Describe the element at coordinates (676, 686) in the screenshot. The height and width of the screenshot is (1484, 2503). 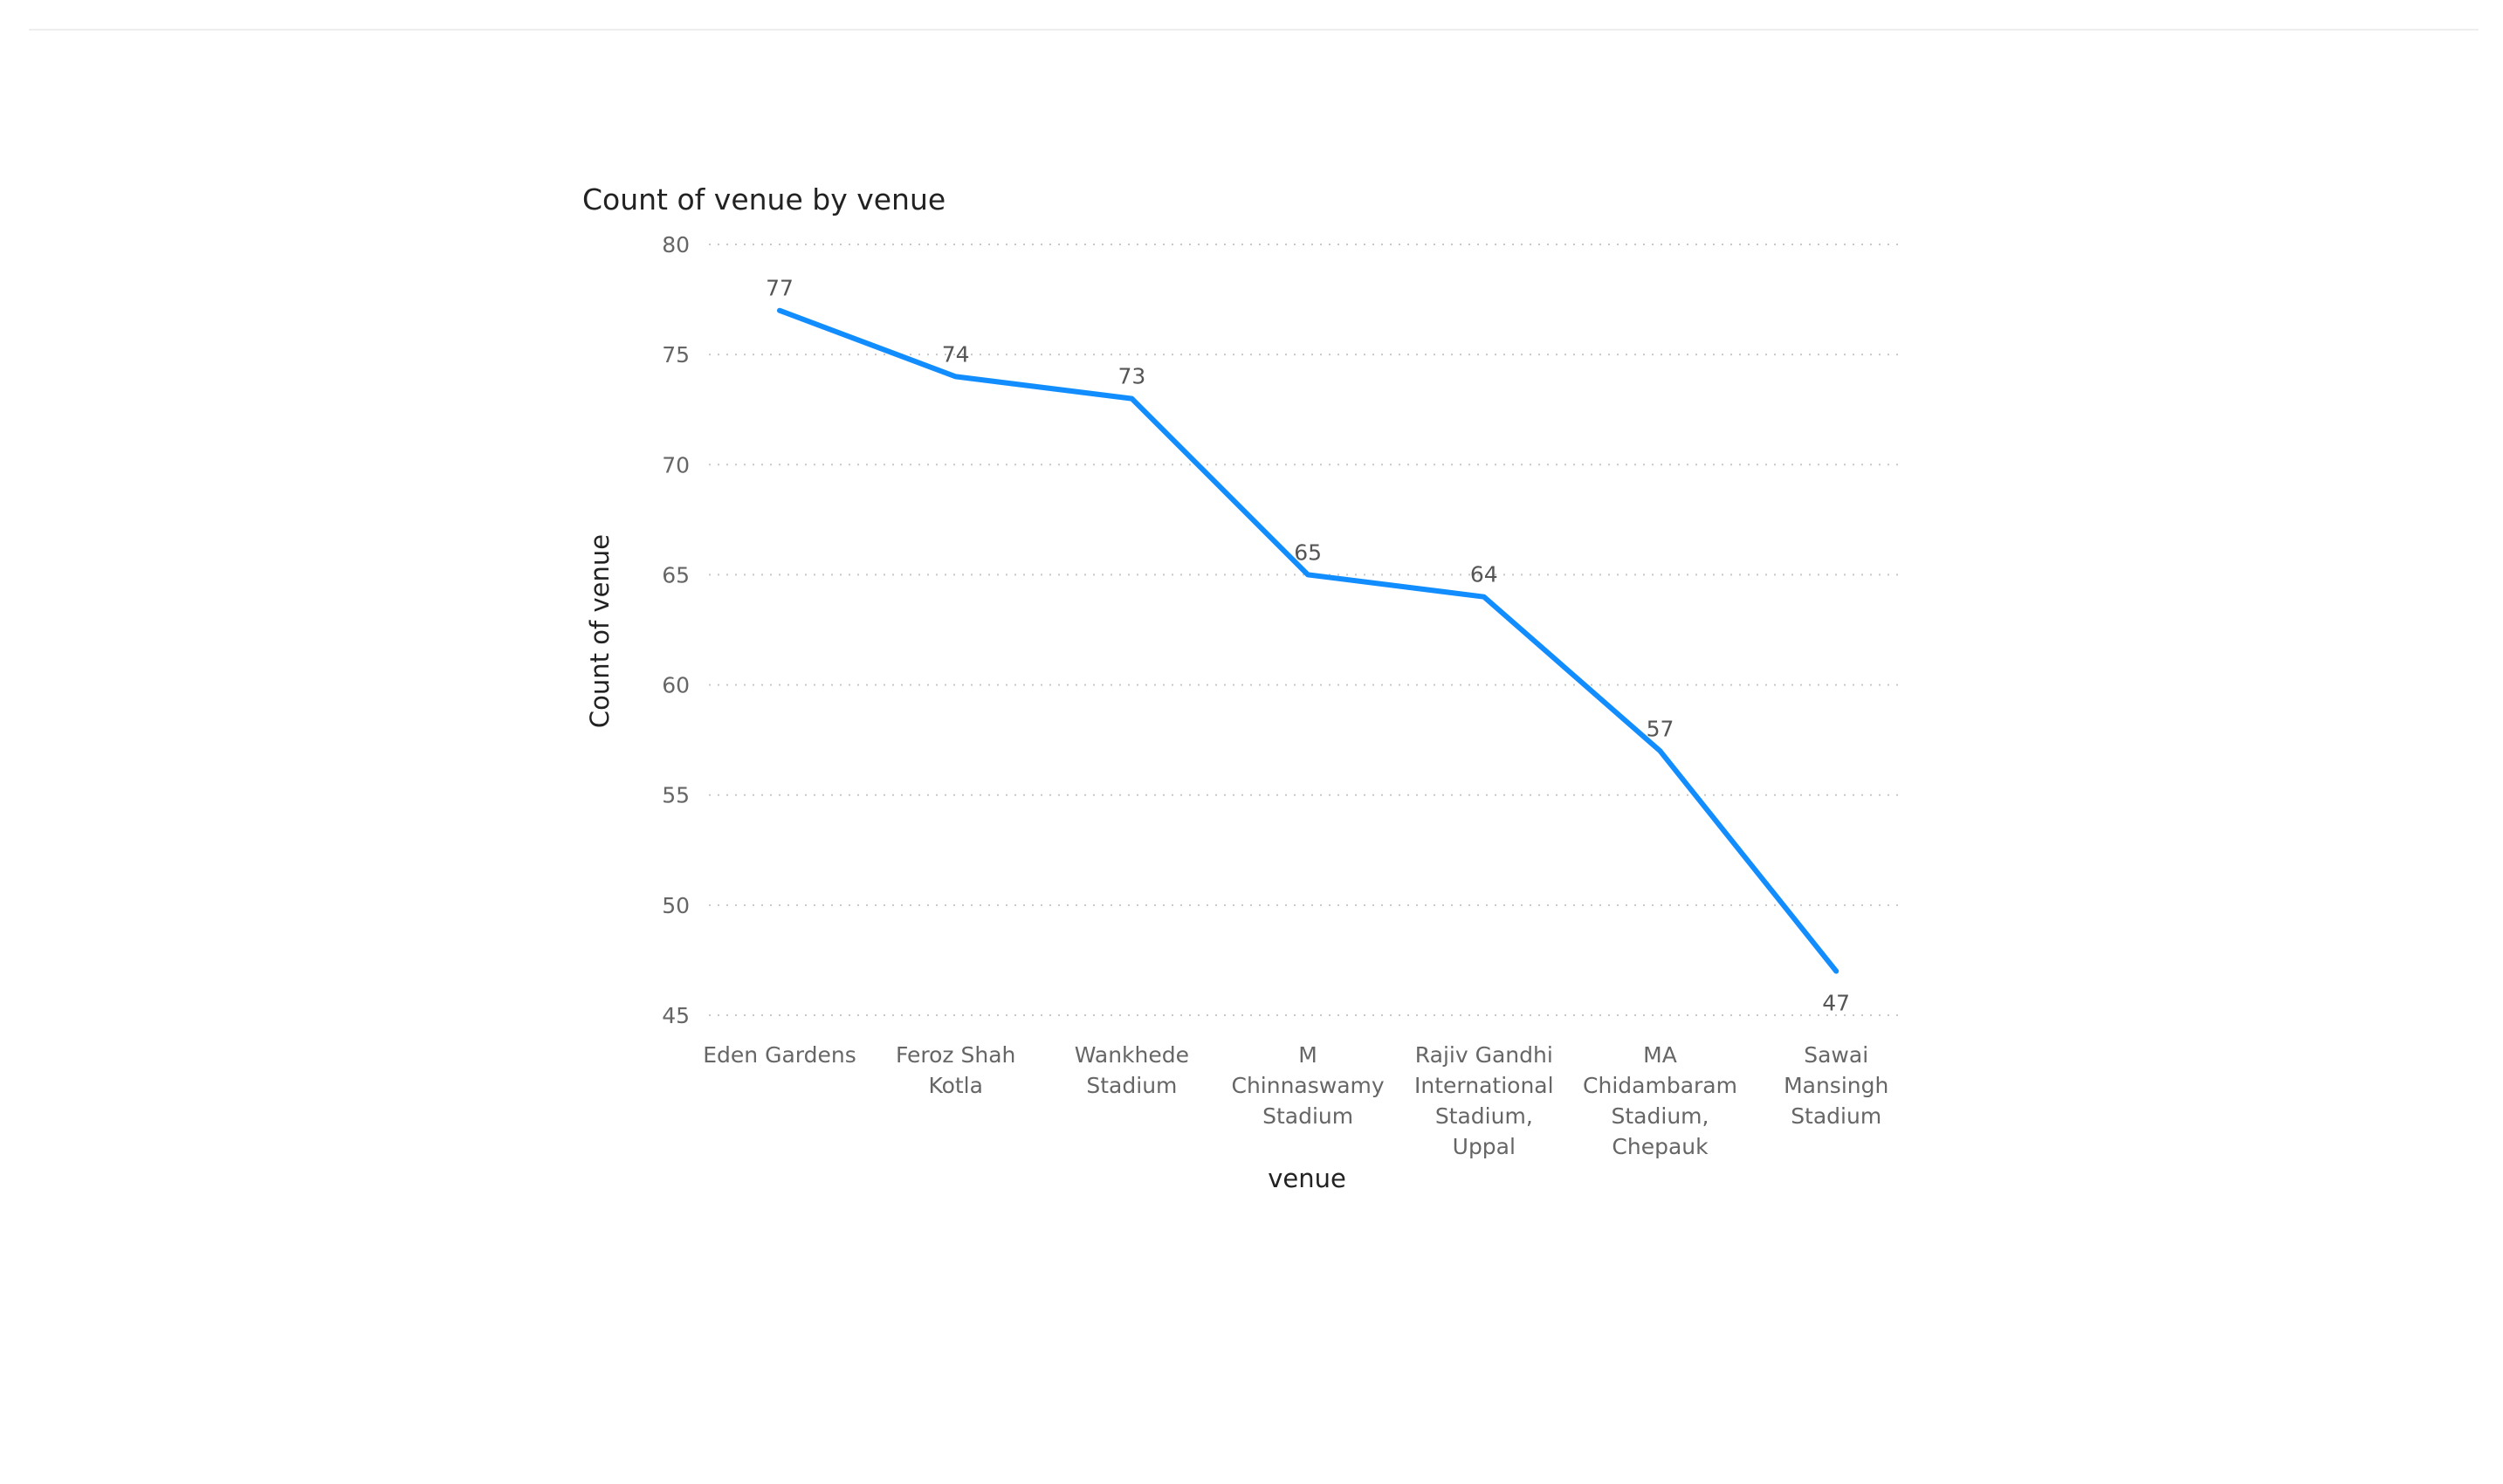
I see `y-tick-label: 60` at that location.